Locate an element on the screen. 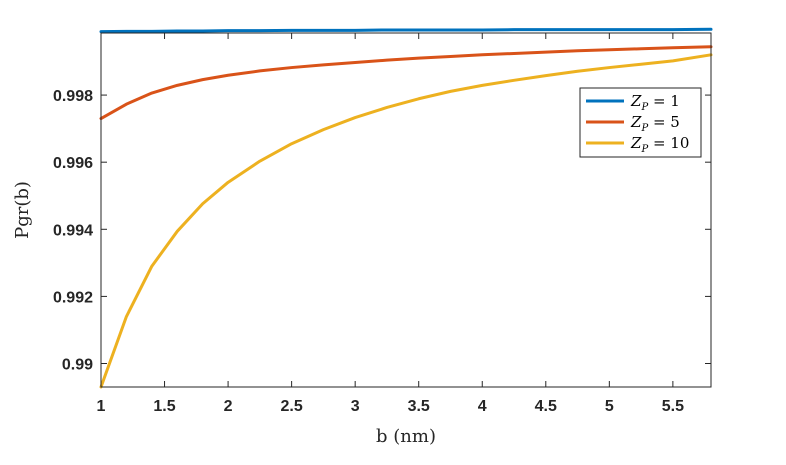 The height and width of the screenshot is (465, 786). y-axis-label: Pgr(b) is located at coordinates (22, 210).